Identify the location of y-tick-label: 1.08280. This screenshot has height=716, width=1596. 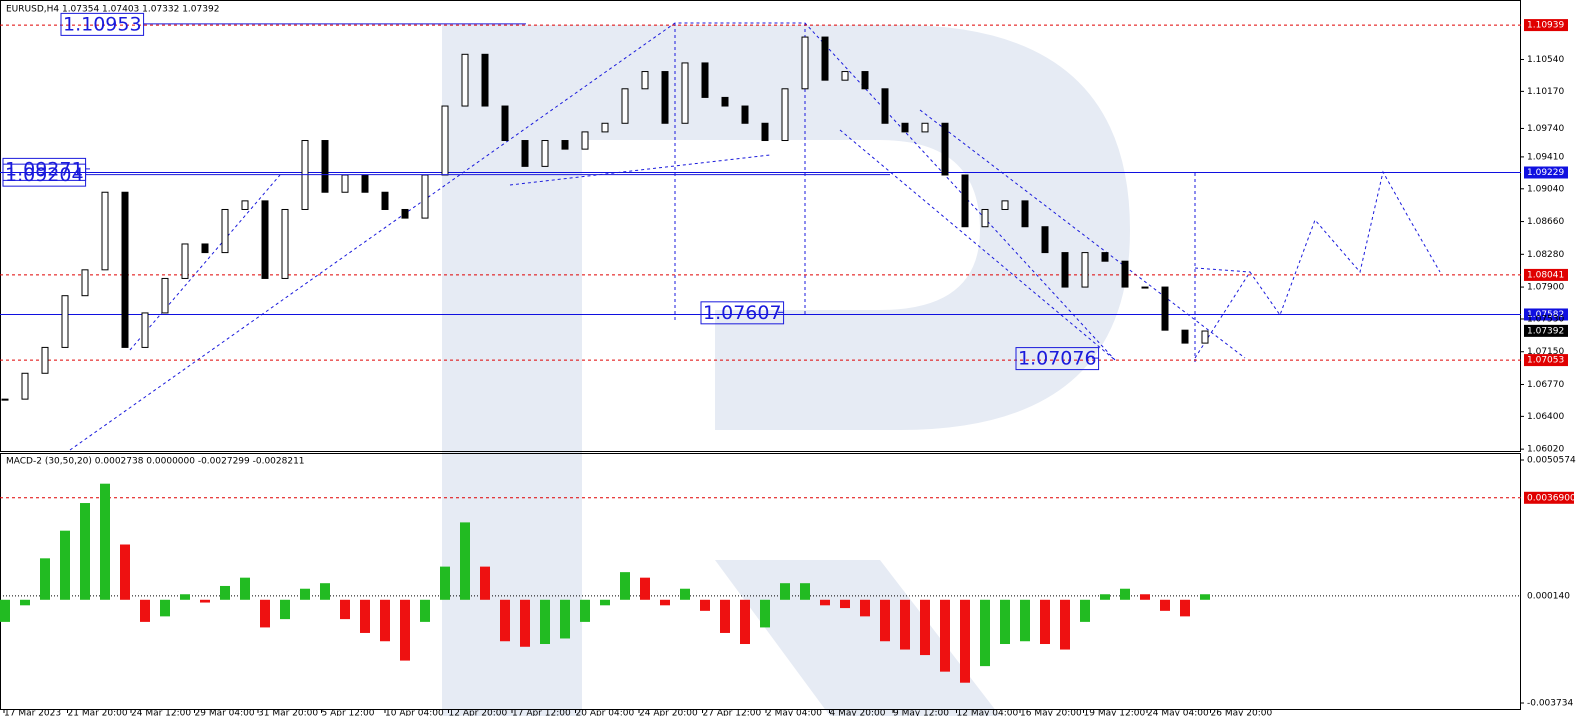
(1545, 255).